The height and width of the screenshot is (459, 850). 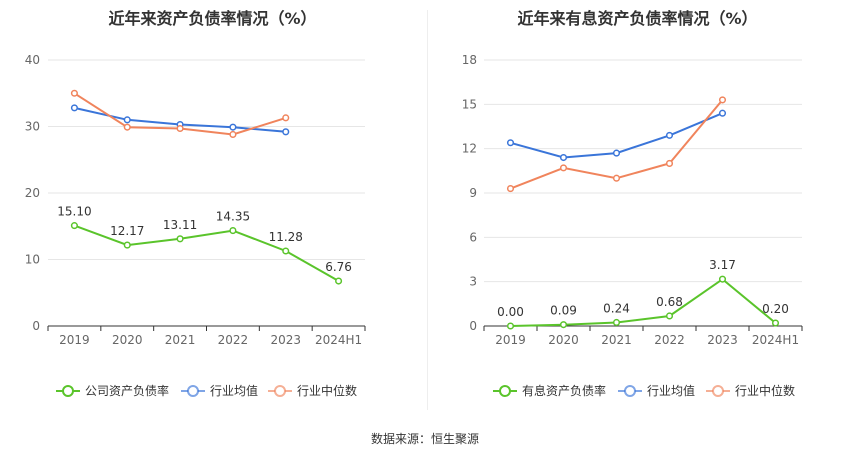 What do you see at coordinates (473, 282) in the screenshot?
I see `y-tick-label: 3` at bounding box center [473, 282].